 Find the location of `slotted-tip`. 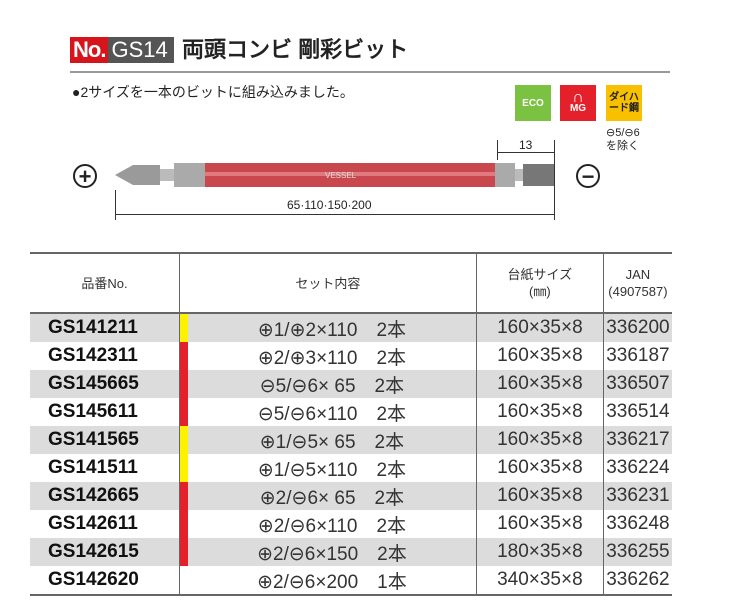

slotted-tip is located at coordinates (539, 175).